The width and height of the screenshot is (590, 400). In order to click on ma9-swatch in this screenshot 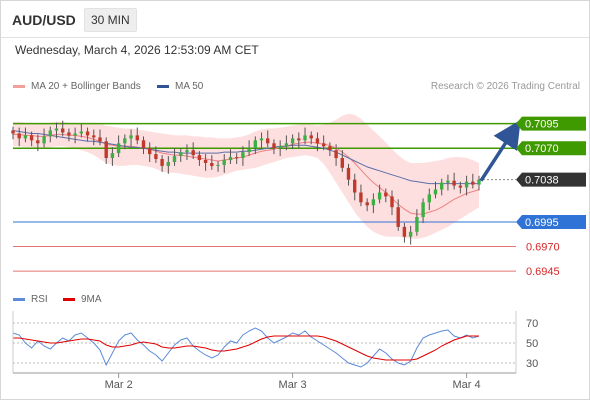, I will do `click(69, 299)`.